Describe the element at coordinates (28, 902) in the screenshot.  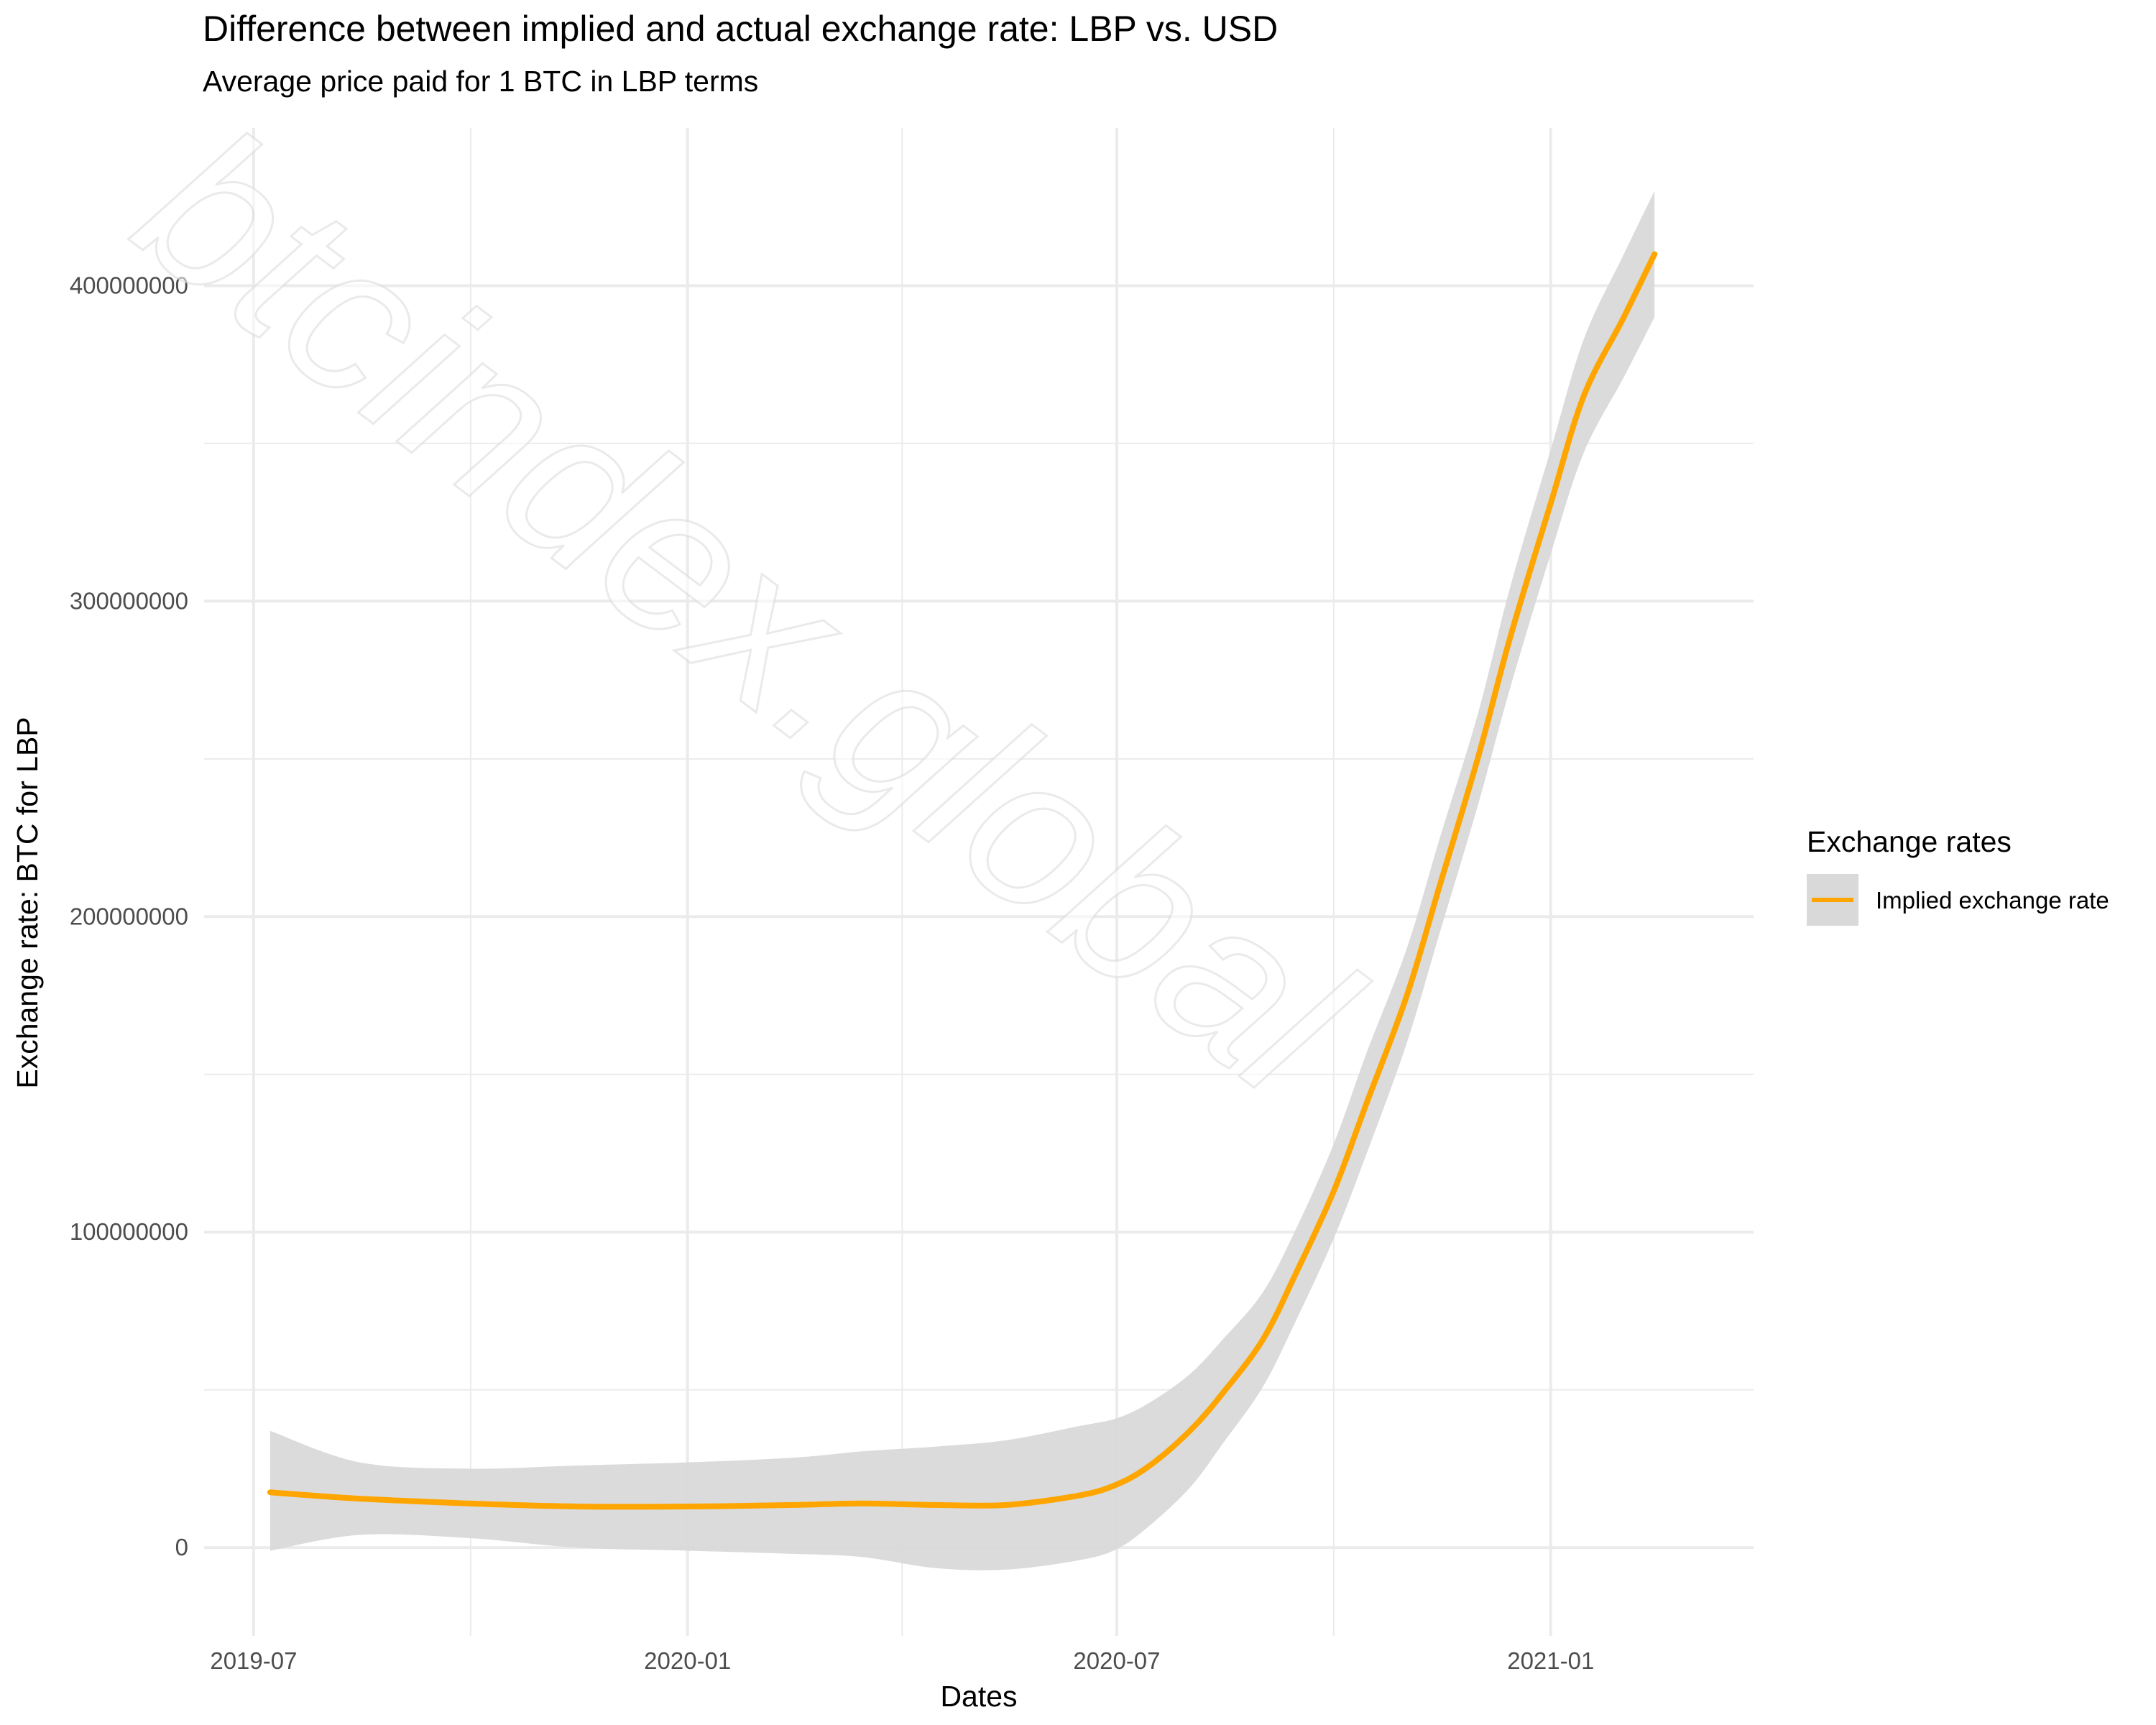
I see `y-axis-title: Exchange rate: BTC for LBP` at that location.